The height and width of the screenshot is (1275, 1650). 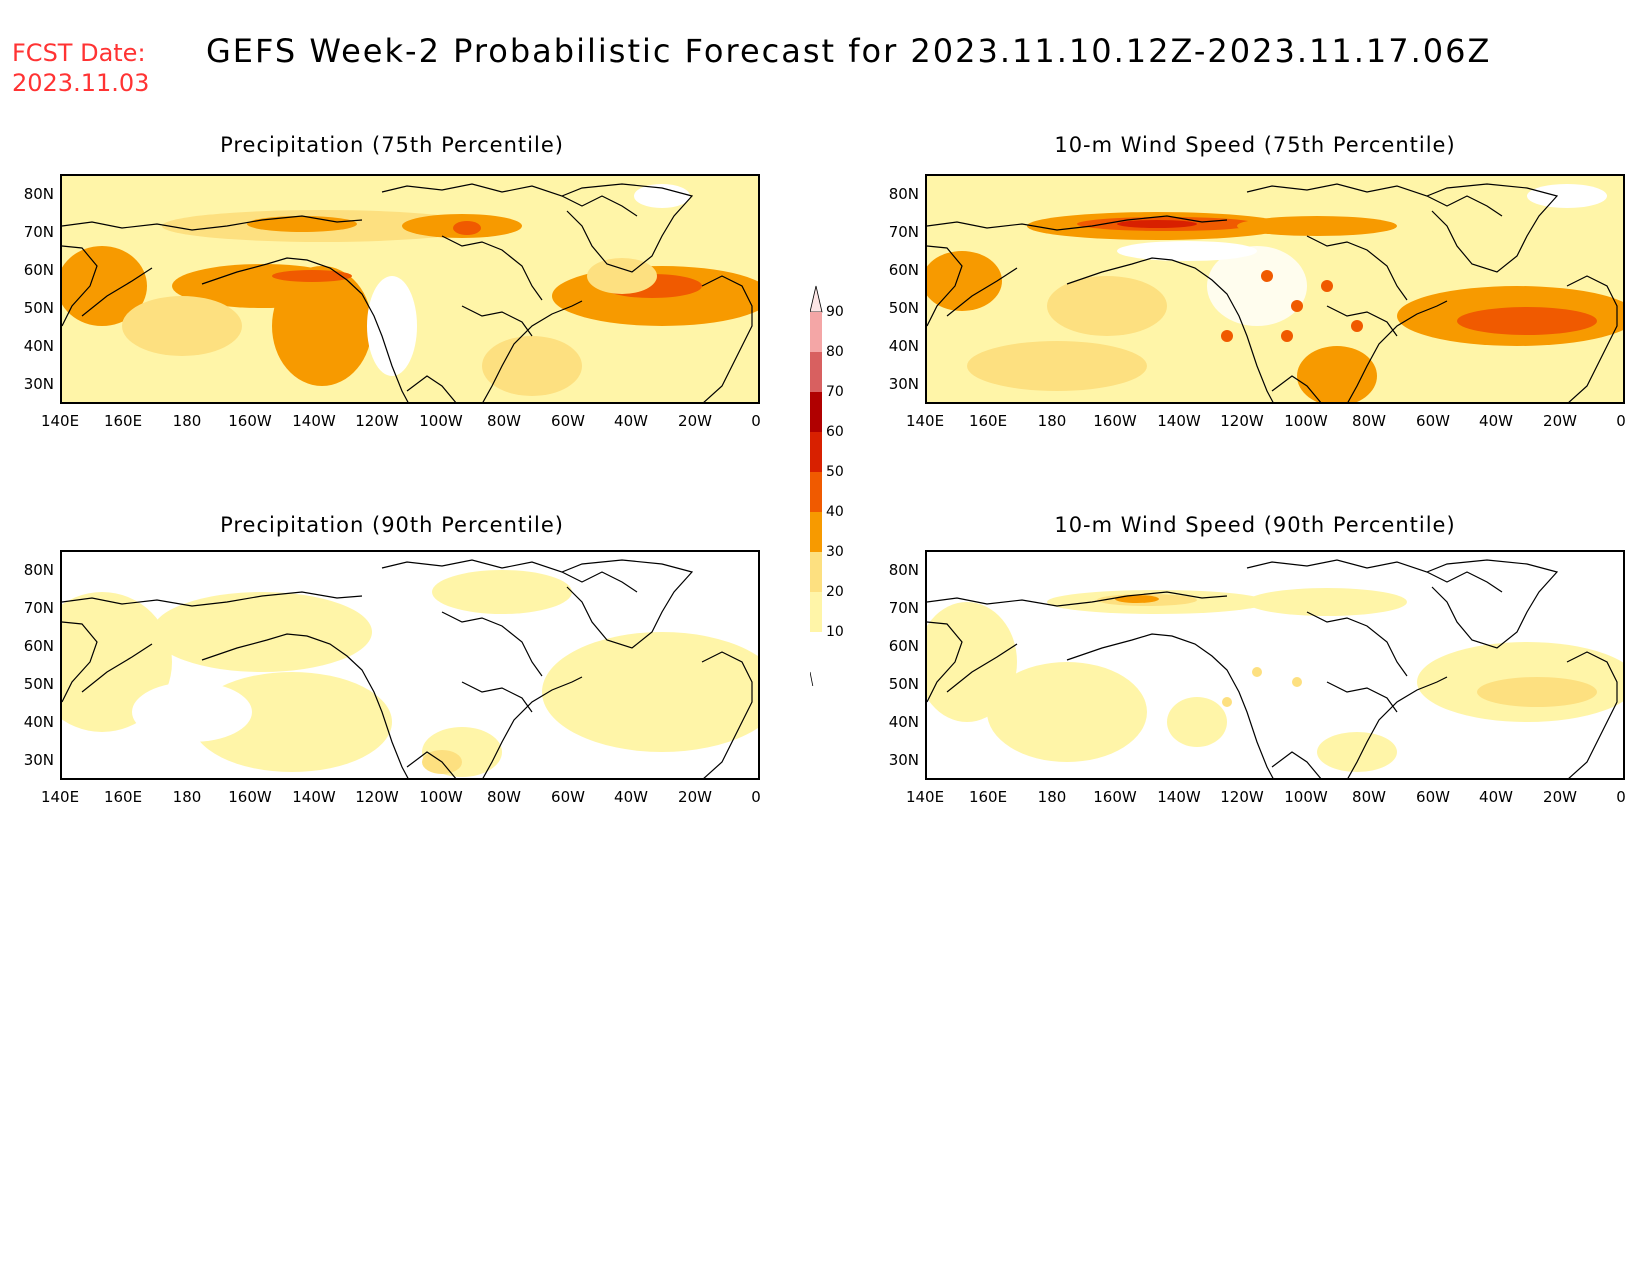 What do you see at coordinates (80, 68) in the screenshot?
I see `forecast-date-block: FCST Date: 2023.11.03` at bounding box center [80, 68].